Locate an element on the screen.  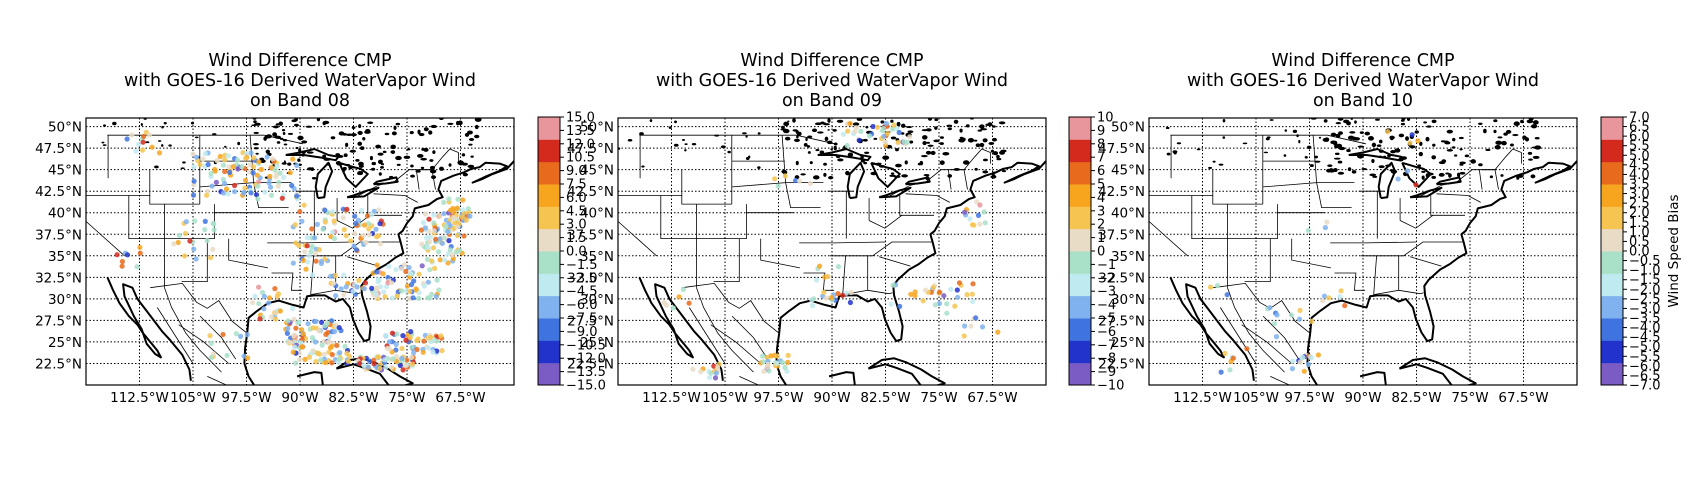
colorbar-tick-label: −7.0 is located at coordinates (1645, 386).